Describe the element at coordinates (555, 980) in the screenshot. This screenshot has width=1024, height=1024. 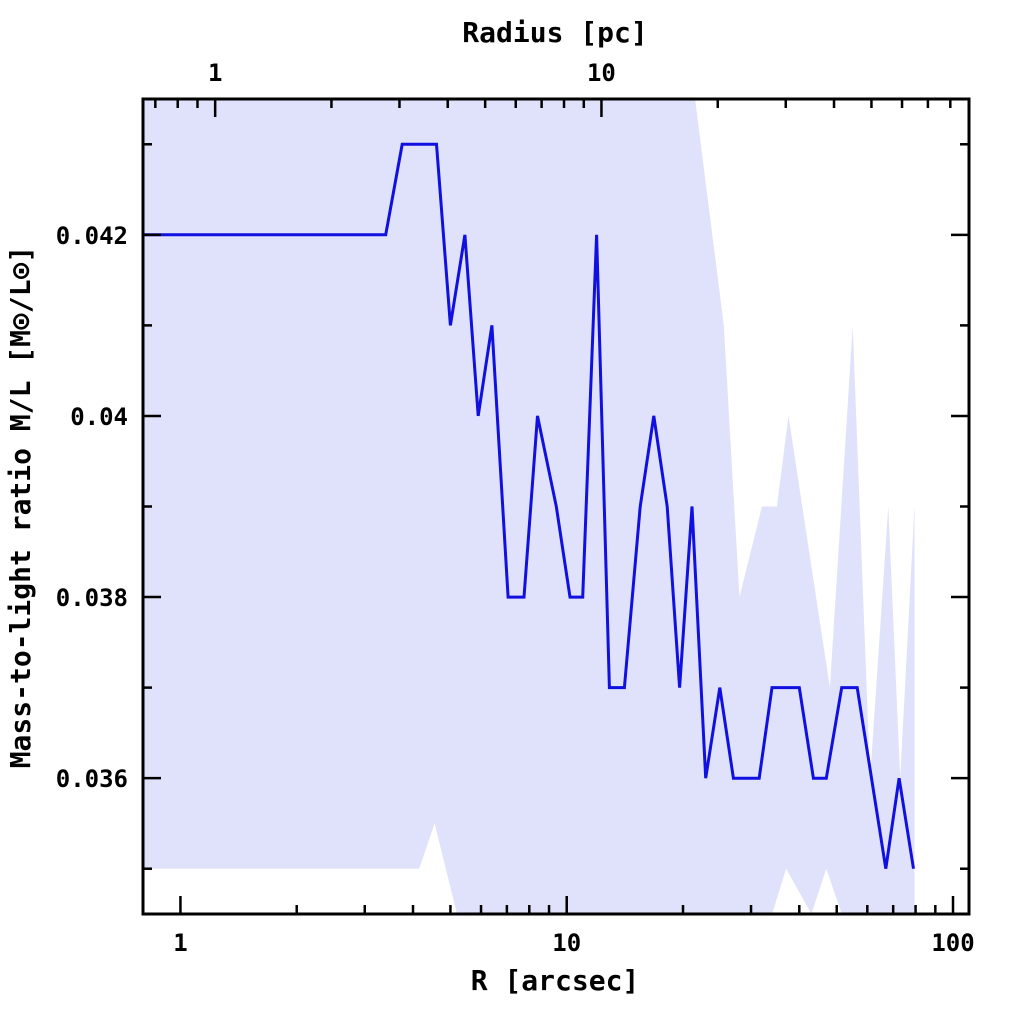
I see `x-axis-title: R [arcsec]` at that location.